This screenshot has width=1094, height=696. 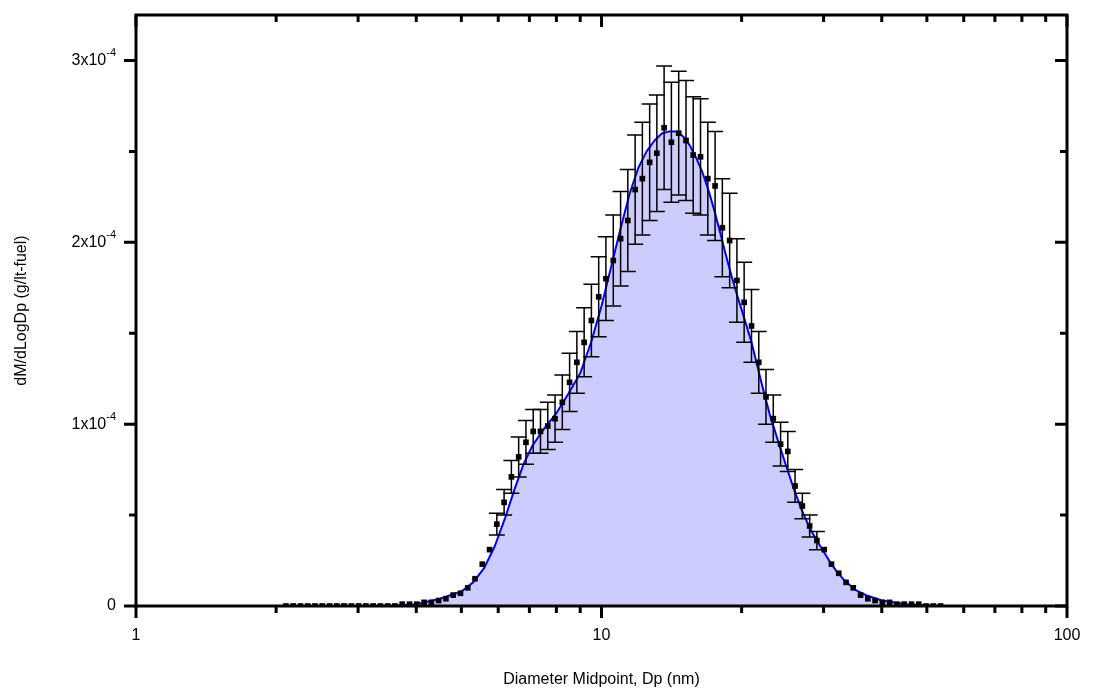 What do you see at coordinates (21, 310) in the screenshot?
I see `y-axis-title: dM/dLogDp (g/lt-fuel)` at bounding box center [21, 310].